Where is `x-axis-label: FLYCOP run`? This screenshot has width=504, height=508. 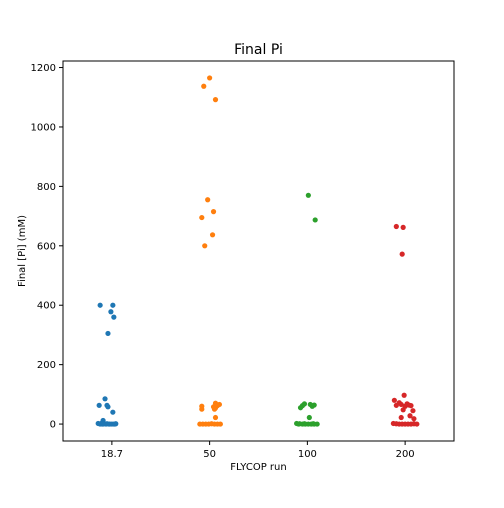 x-axis-label: FLYCOP run is located at coordinates (258, 467).